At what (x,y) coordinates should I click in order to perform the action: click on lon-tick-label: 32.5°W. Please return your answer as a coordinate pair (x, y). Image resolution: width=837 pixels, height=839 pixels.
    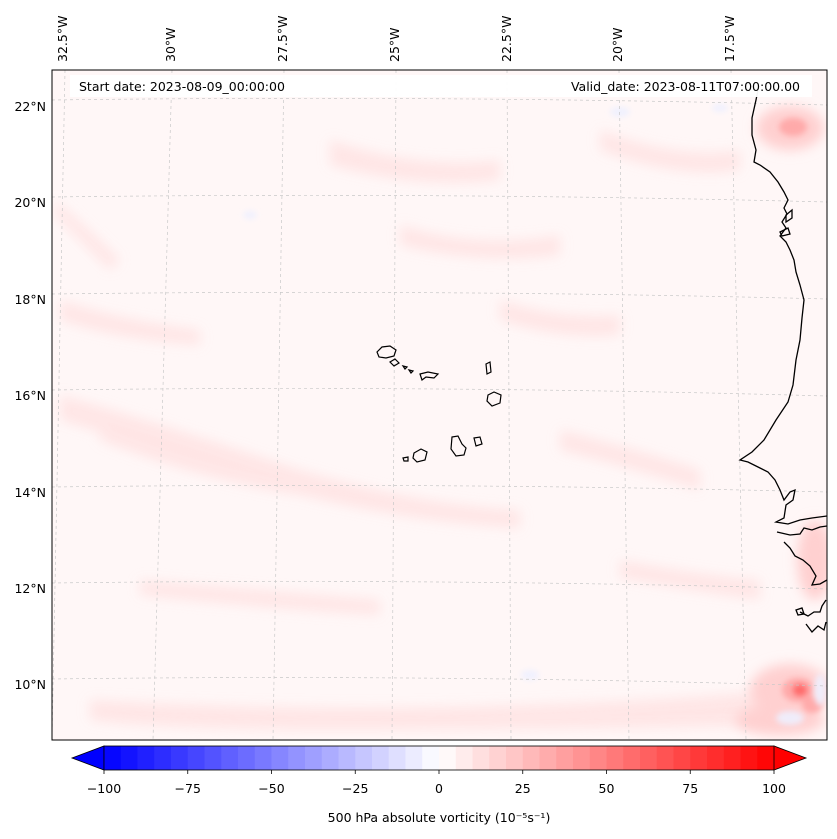
    Looking at the image, I should click on (62, 39).